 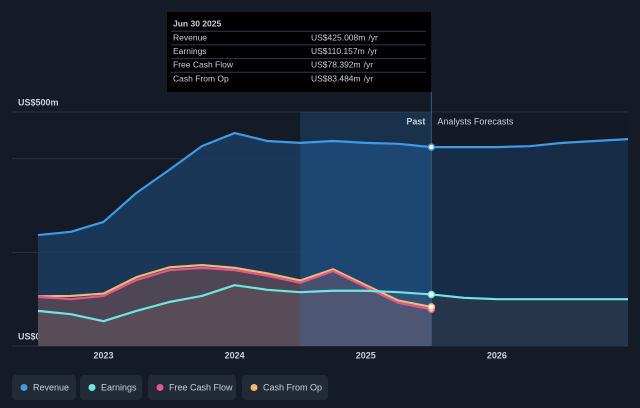 I want to click on legend-item: Revenue, so click(x=44, y=387).